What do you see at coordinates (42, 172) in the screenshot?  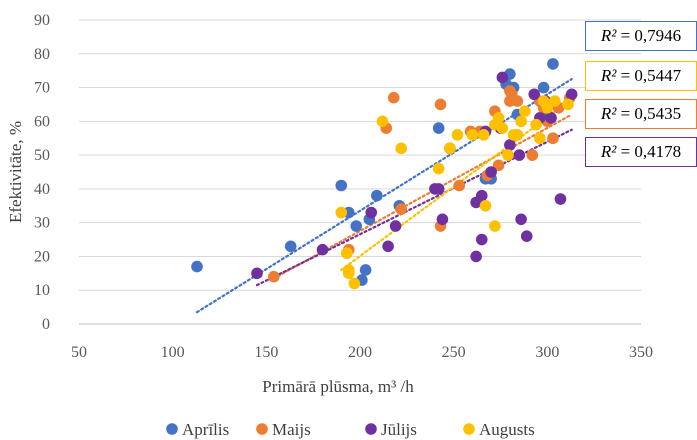 I see `y-axis-ticks: 0 10 20 30 40 50 60 70 80 90` at bounding box center [42, 172].